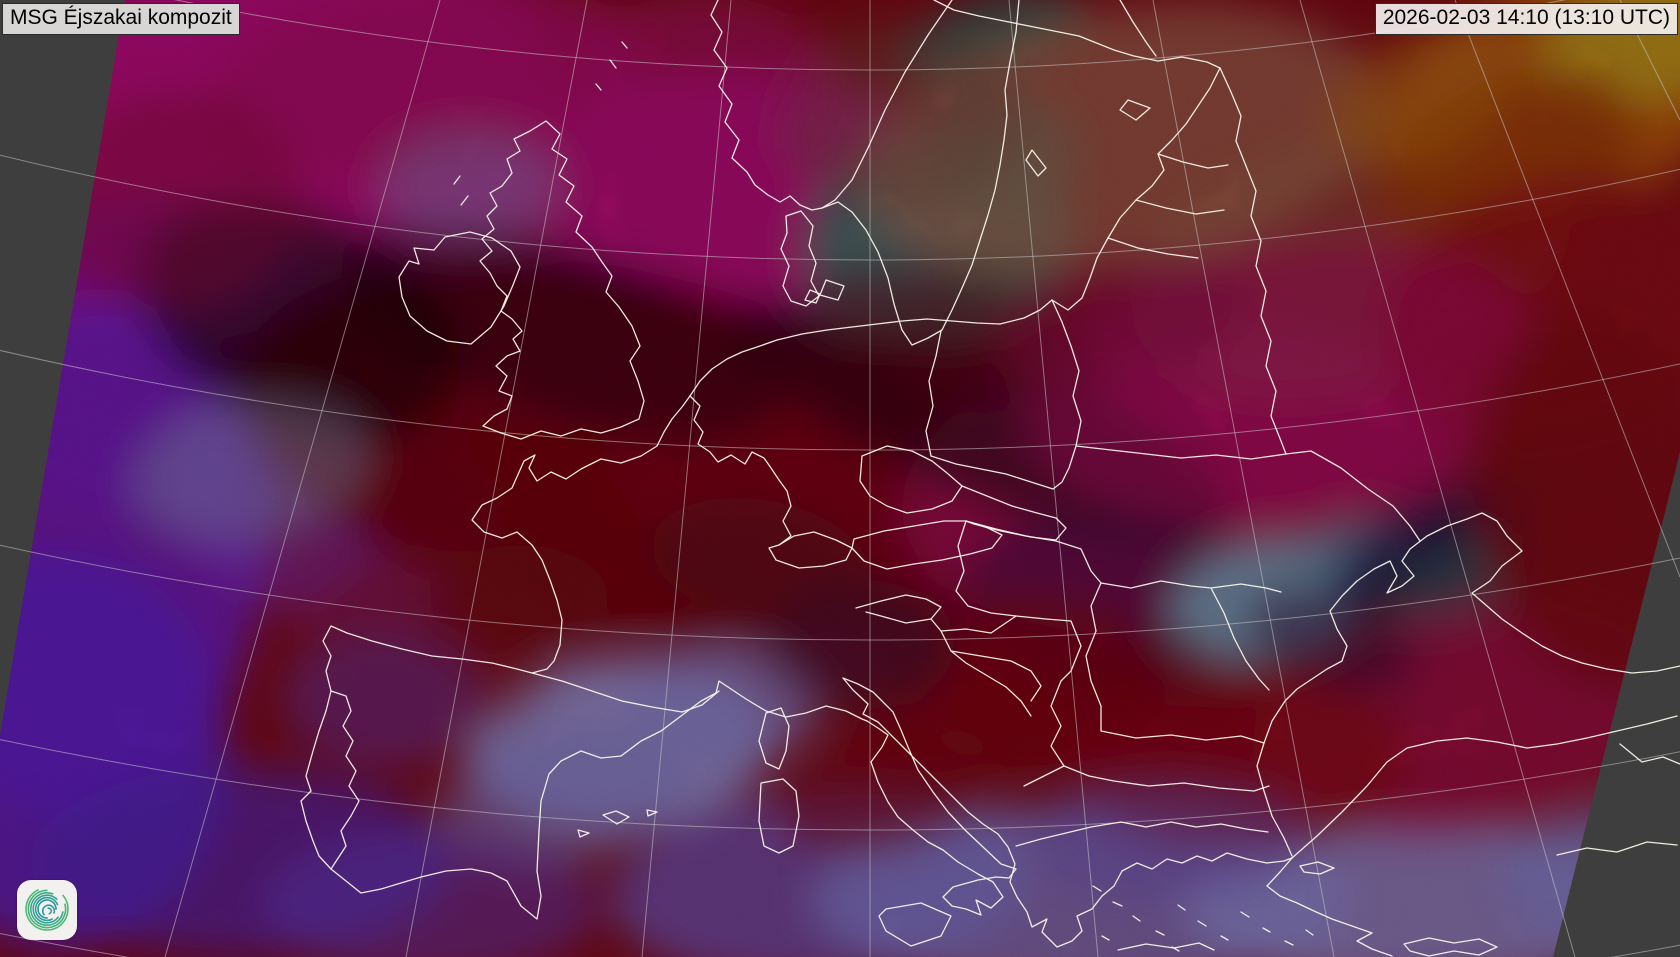 This screenshot has height=957, width=1680. What do you see at coordinates (1003, 394) in the screenshot?
I see `border-germany-poland` at bounding box center [1003, 394].